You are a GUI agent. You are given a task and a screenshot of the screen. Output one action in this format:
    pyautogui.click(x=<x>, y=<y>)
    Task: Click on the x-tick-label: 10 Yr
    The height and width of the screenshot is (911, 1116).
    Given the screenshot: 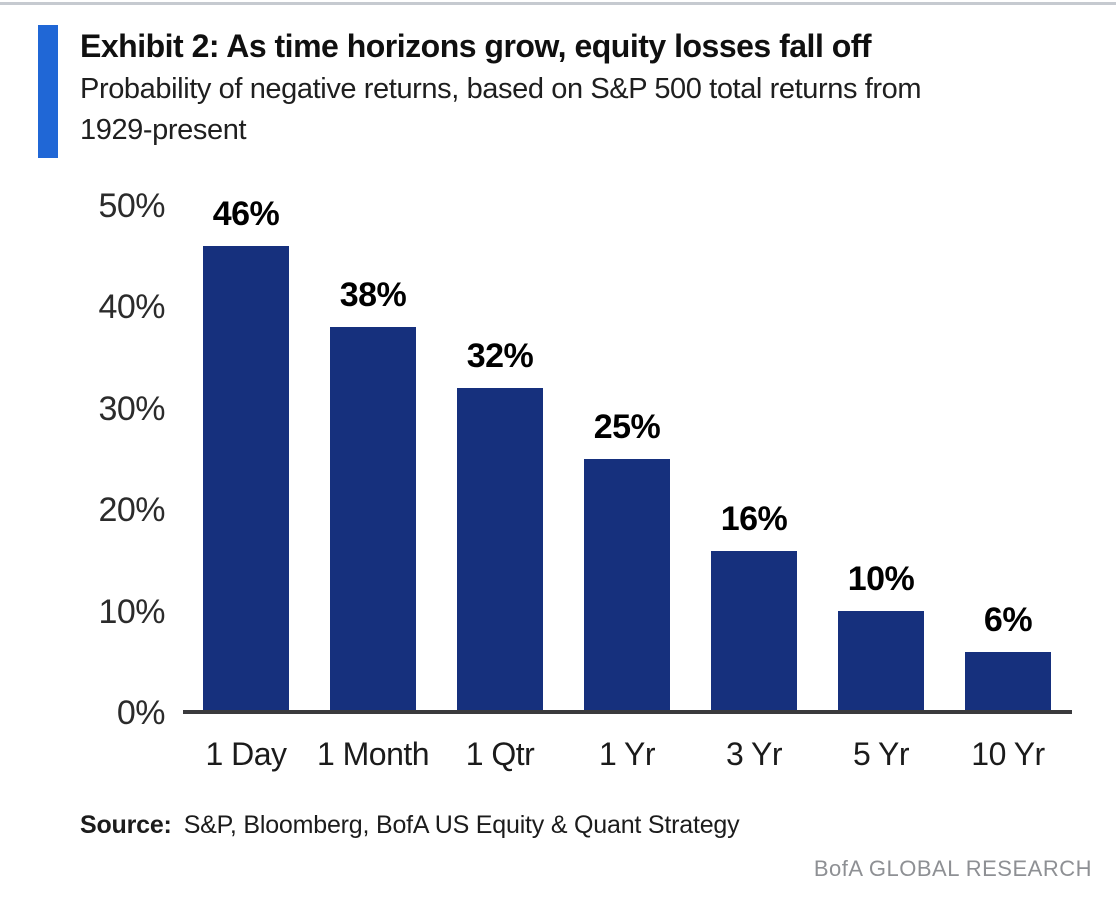 What is the action you would take?
    pyautogui.click(x=1008, y=754)
    